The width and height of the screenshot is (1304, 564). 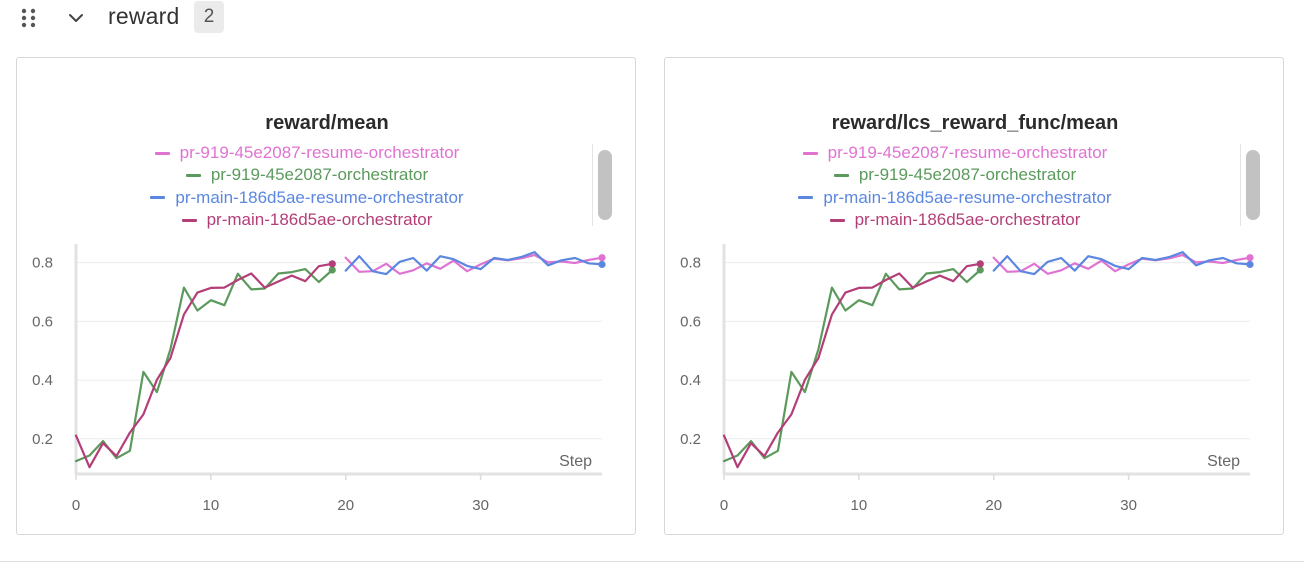 What do you see at coordinates (209, 17) in the screenshot?
I see `panel-count-badge: 2` at bounding box center [209, 17].